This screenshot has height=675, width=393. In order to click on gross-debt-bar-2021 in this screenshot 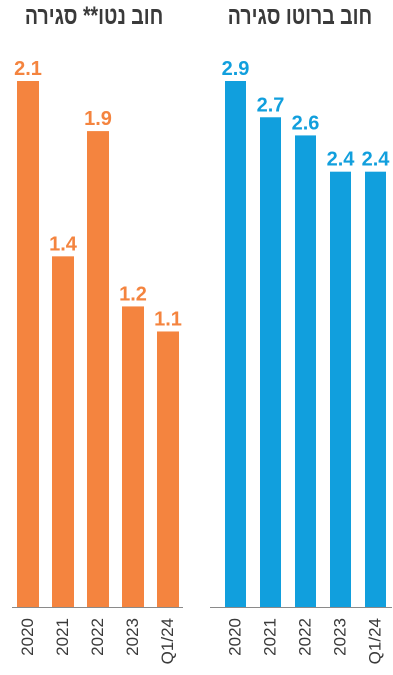, I will do `click(270, 362)`.